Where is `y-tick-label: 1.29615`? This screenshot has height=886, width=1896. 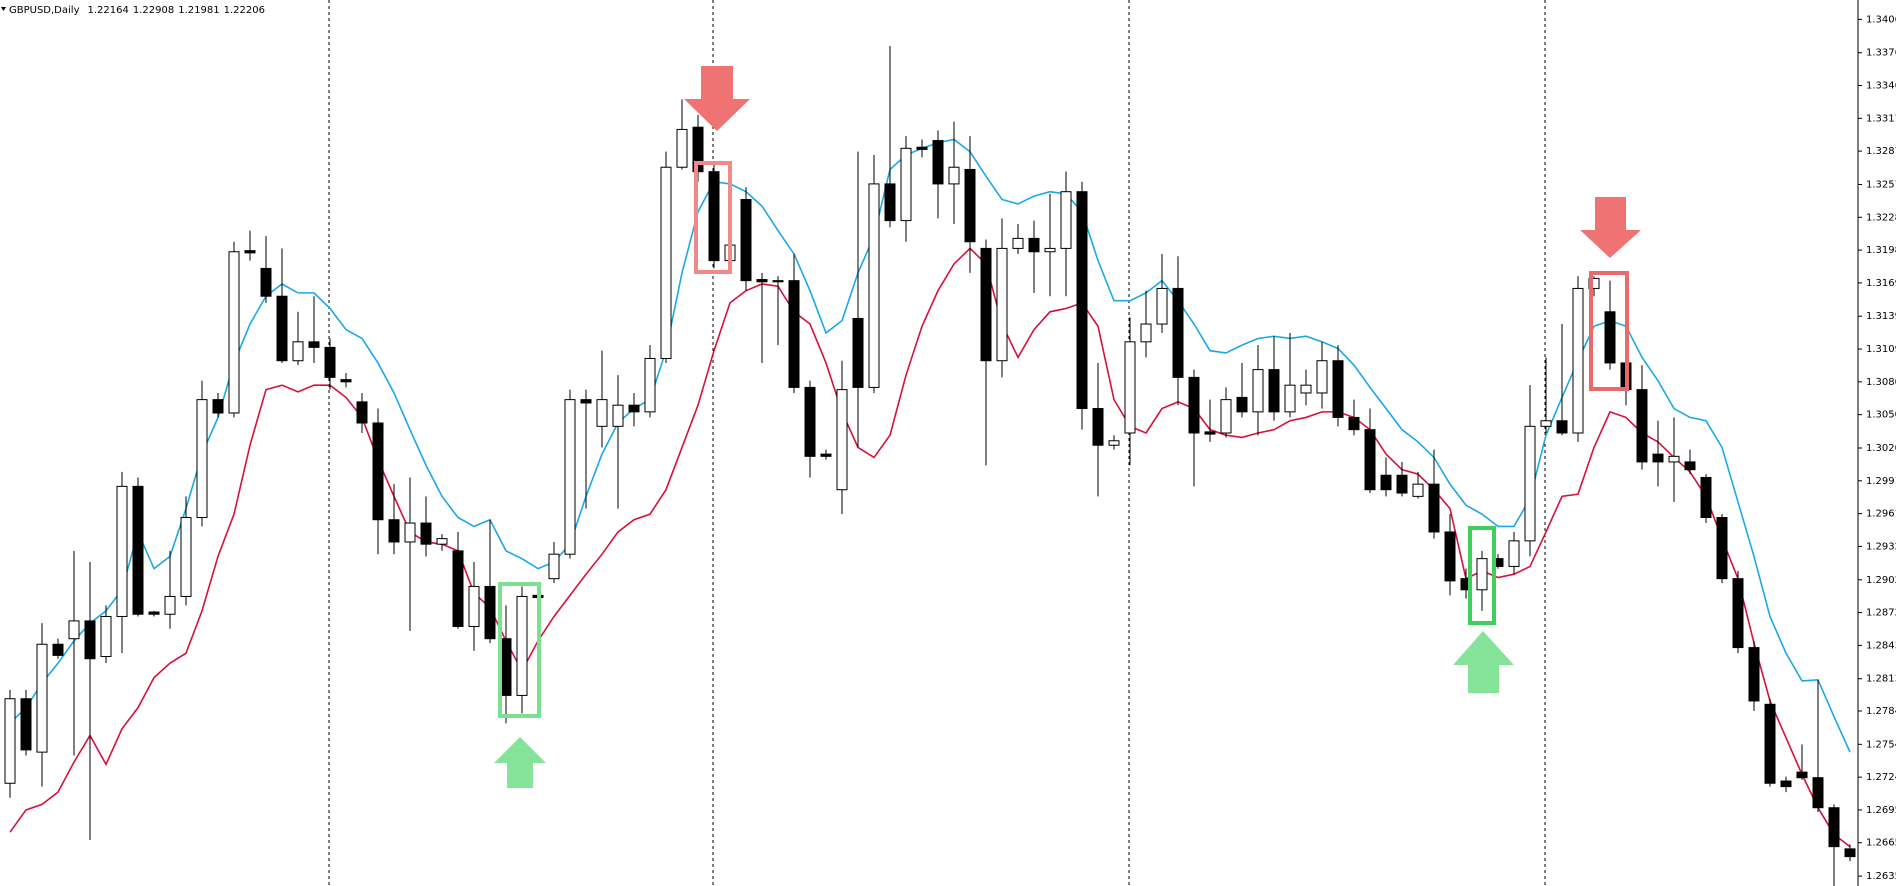
y-tick-label: 1.29615 is located at coordinates (1881, 514).